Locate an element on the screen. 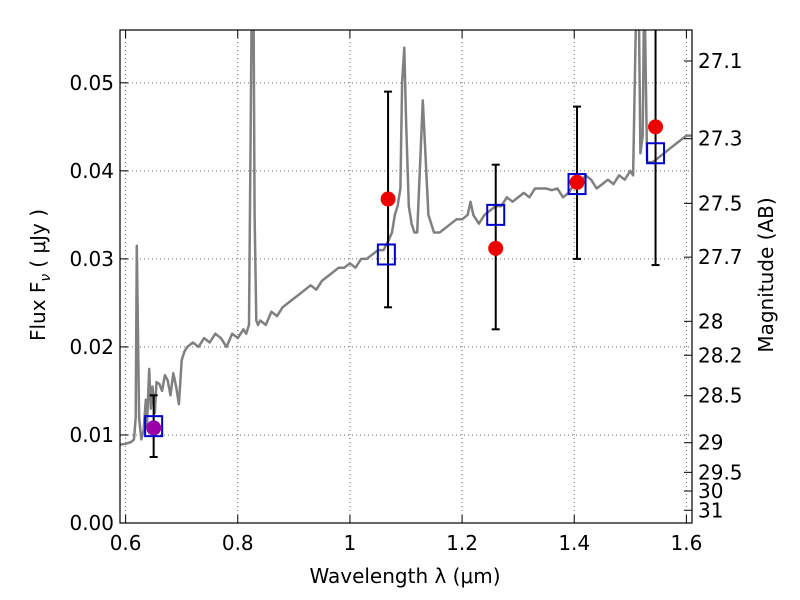  y2-tick-label: 27.7 is located at coordinates (720, 257).